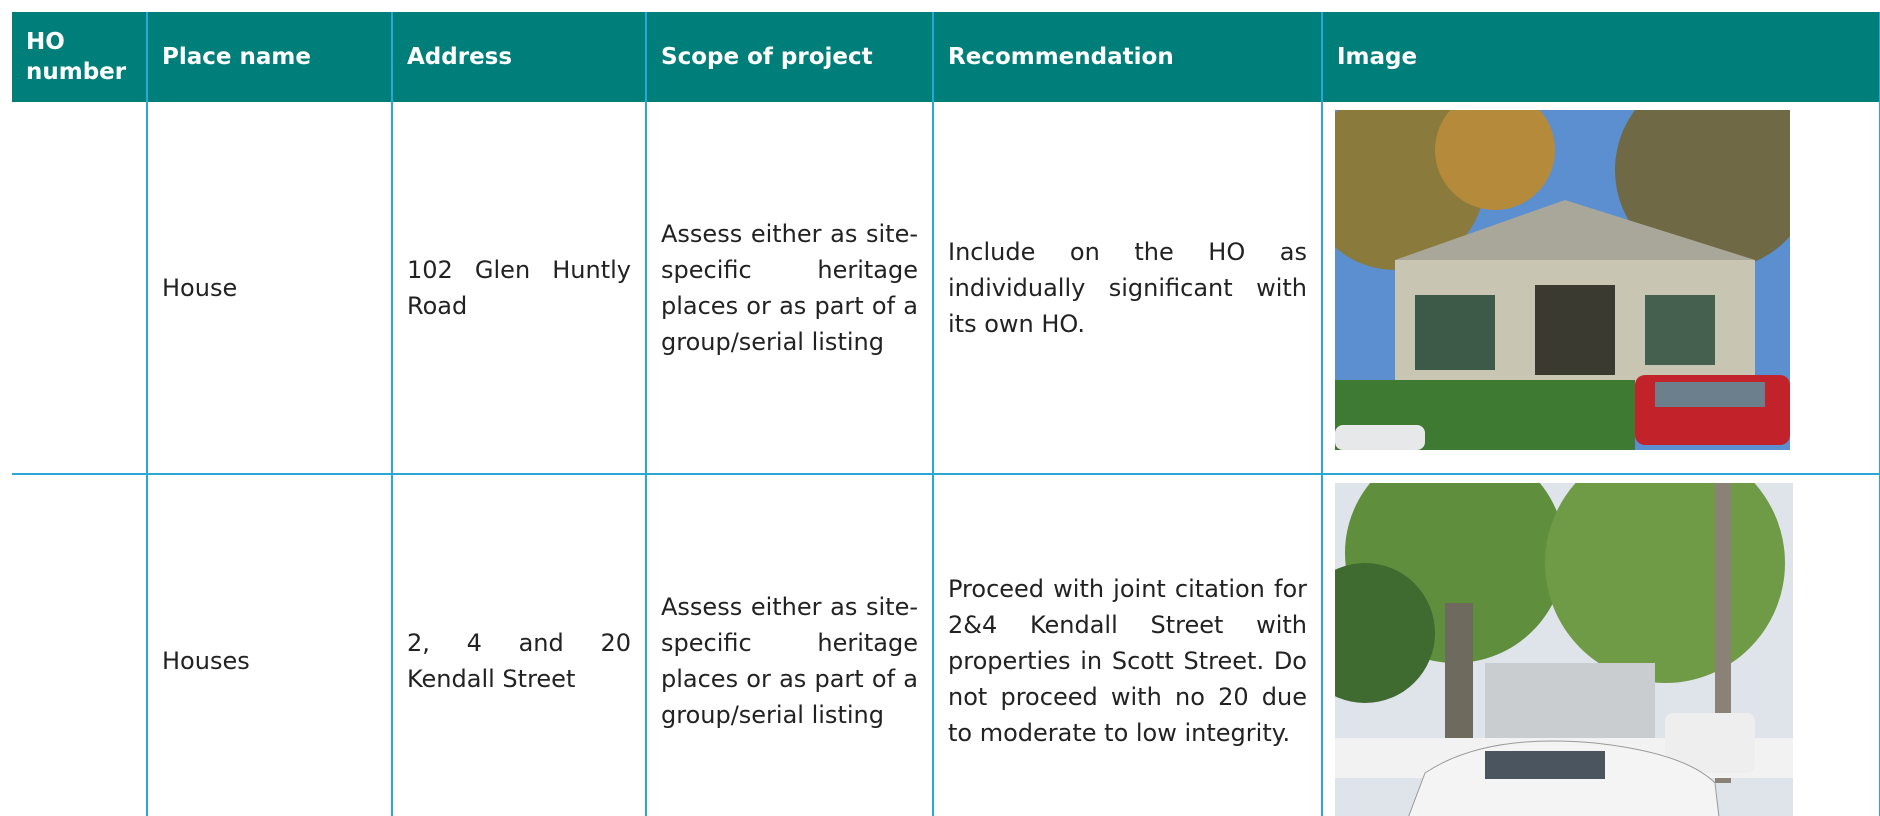 The height and width of the screenshot is (816, 1880). I want to click on header-cell: Address, so click(519, 57).